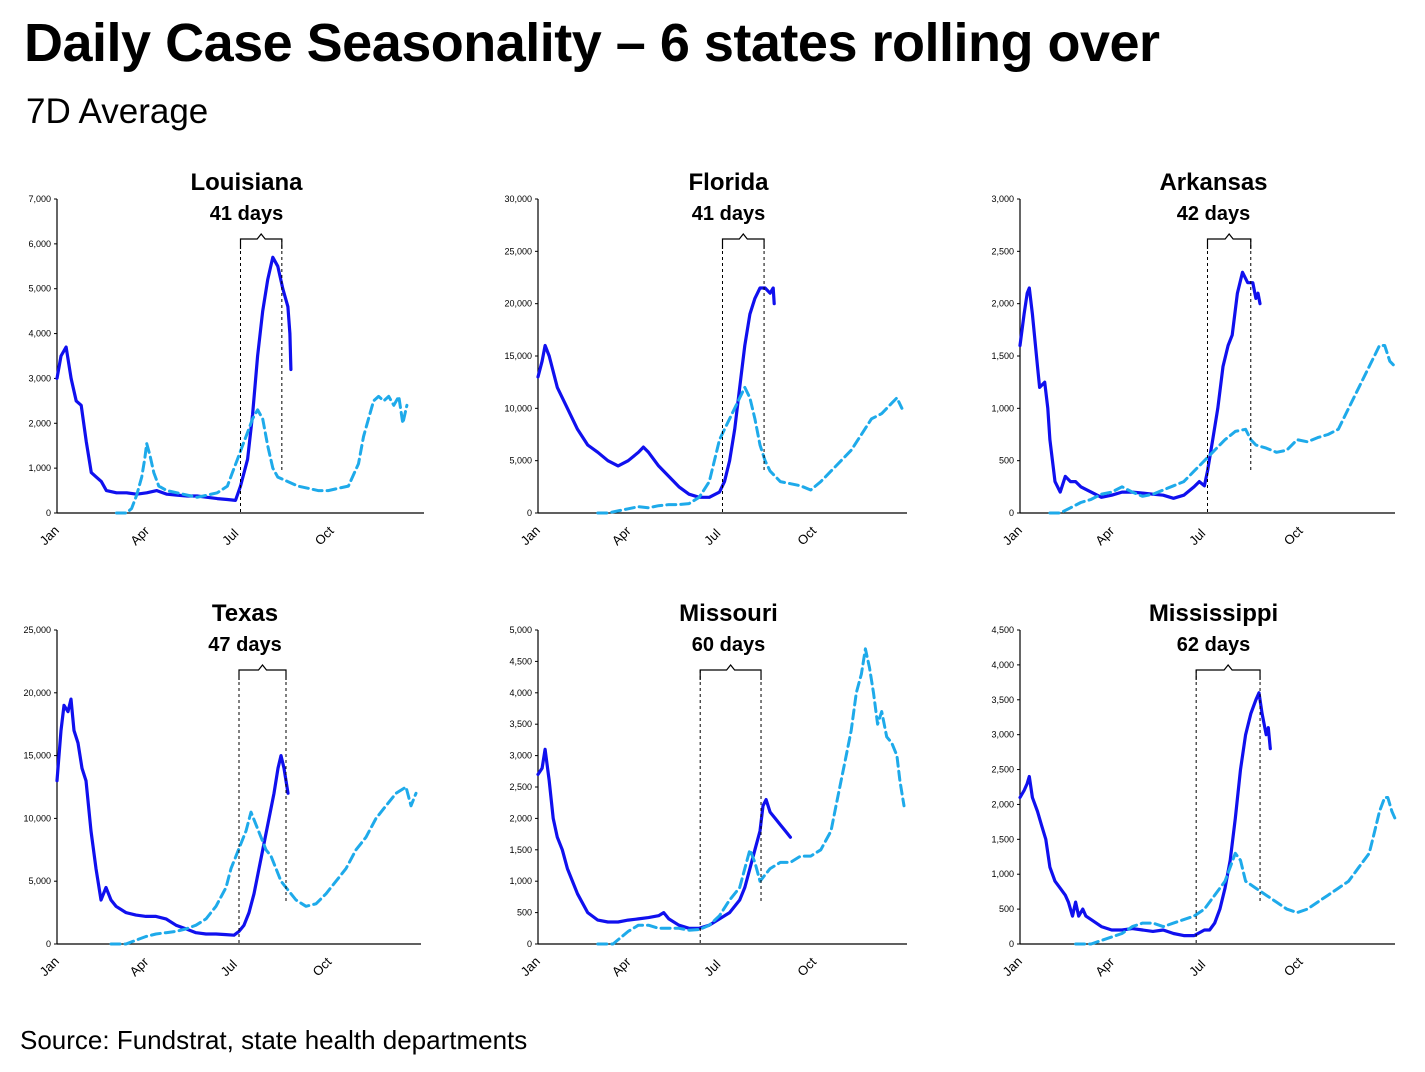 The image size is (1425, 1072). What do you see at coordinates (39, 244) in the screenshot?
I see `y-tick-label: 6,000` at bounding box center [39, 244].